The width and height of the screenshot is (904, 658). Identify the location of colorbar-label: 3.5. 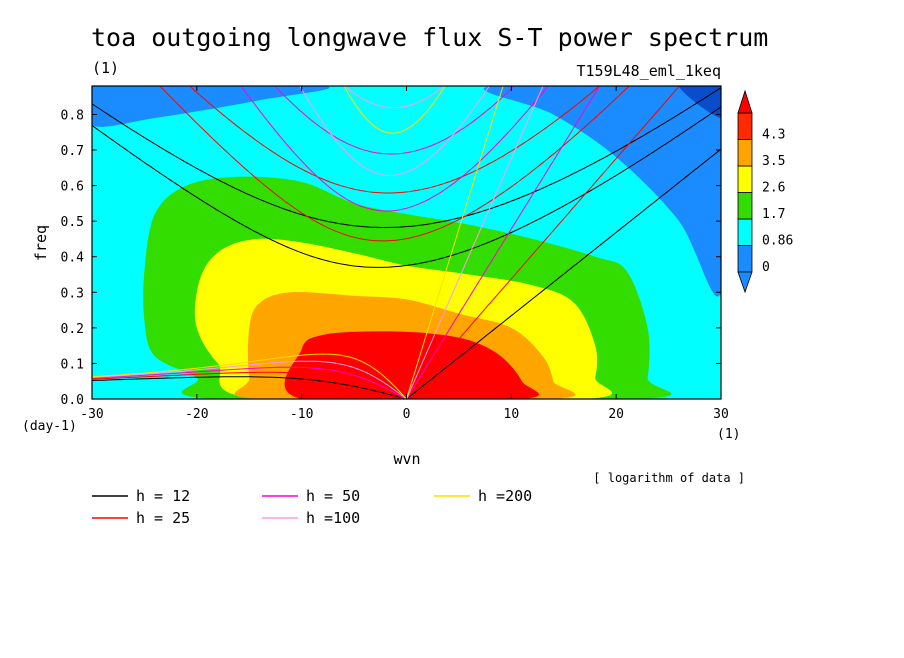
(773, 161).